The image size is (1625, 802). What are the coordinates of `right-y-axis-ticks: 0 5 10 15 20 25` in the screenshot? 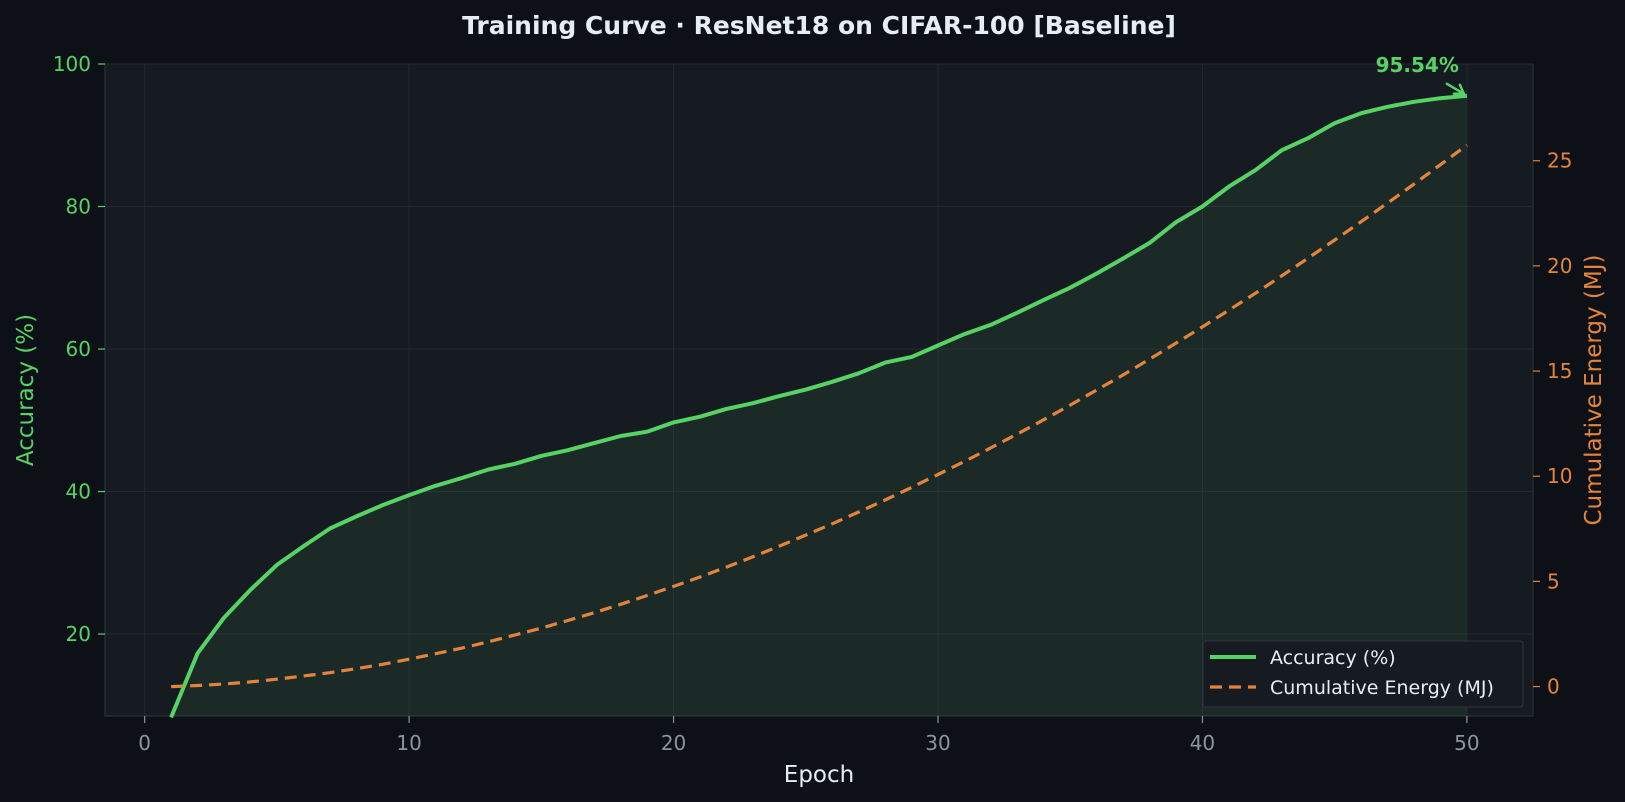 It's located at (1552, 424).